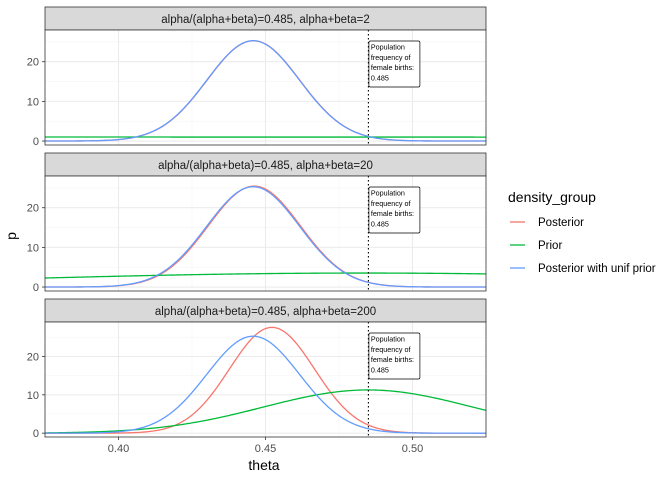 This screenshot has height=480, width=672. Describe the element at coordinates (412, 449) in the screenshot. I see `x-tick-label: 0.50` at that location.